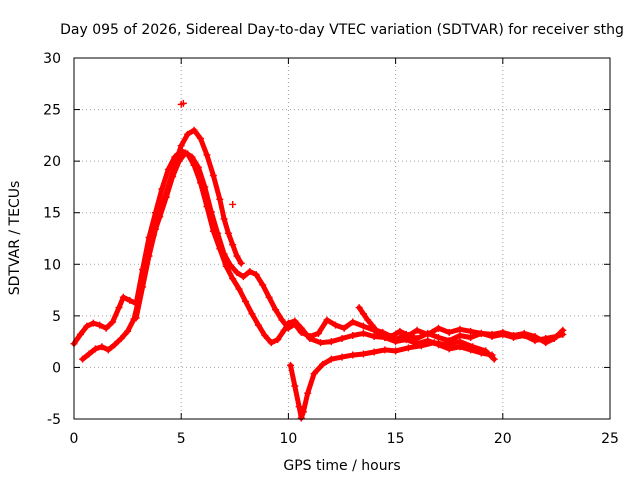 This screenshot has width=640, height=480. What do you see at coordinates (341, 466) in the screenshot?
I see `x-axis-label: GPS time / hours` at bounding box center [341, 466].